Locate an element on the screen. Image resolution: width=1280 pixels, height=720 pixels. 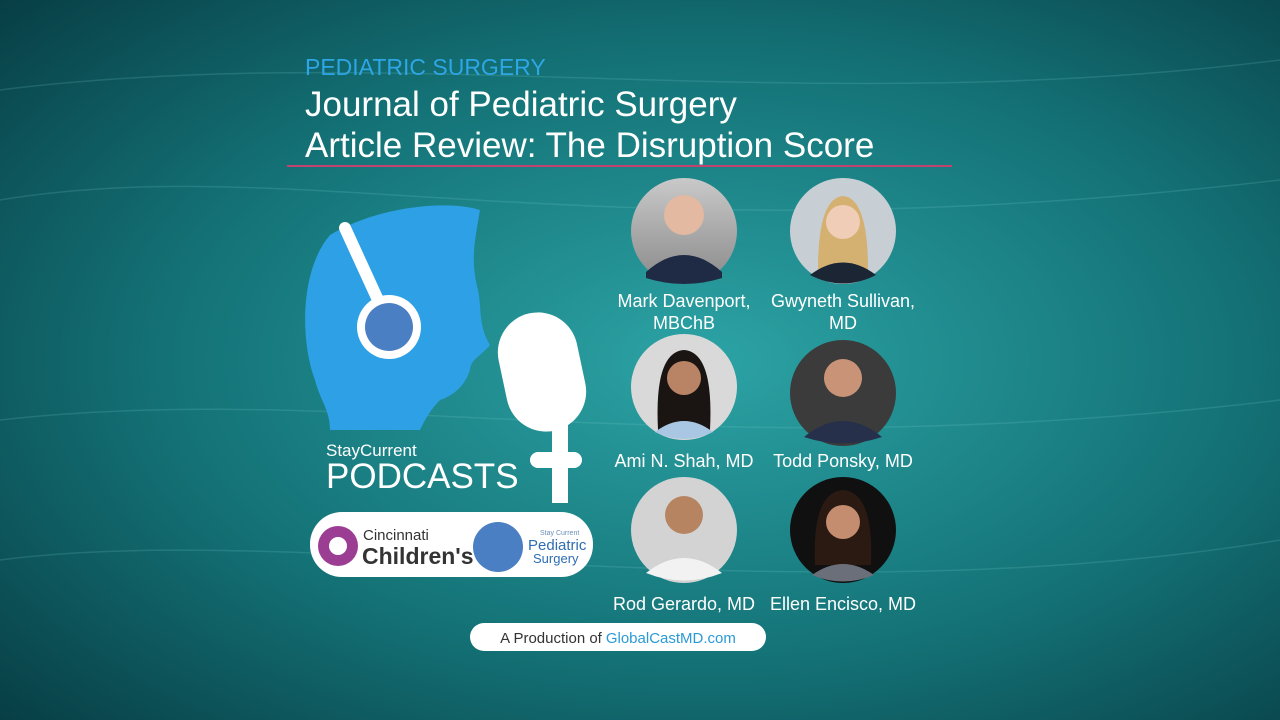
speaker-name: Mark Davenport, is located at coordinates (683, 301).